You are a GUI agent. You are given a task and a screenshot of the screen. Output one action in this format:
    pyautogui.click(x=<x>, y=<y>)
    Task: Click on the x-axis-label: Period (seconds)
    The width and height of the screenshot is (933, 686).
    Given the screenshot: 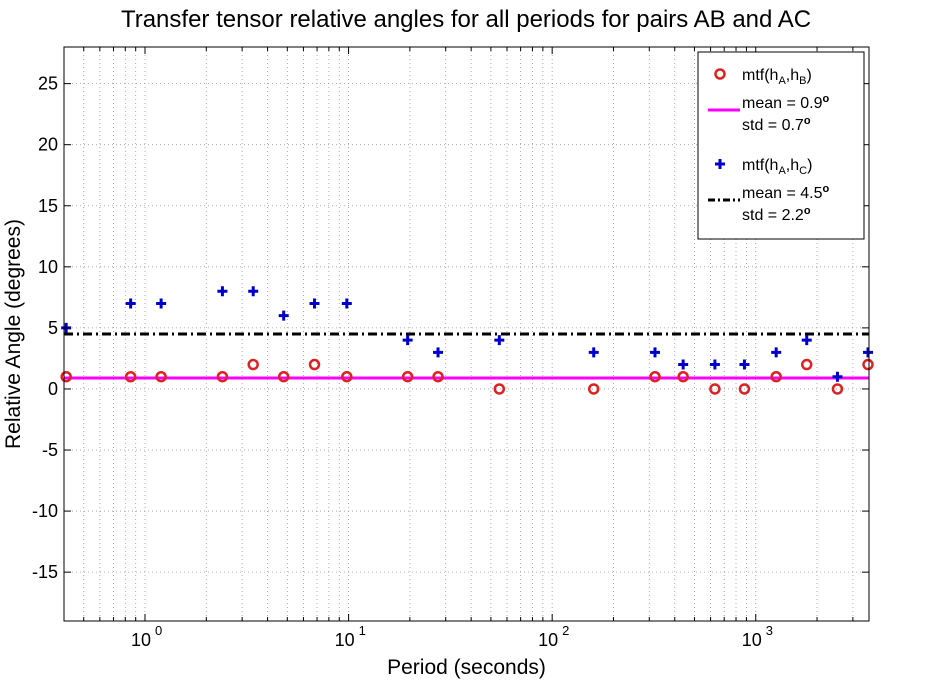 What is the action you would take?
    pyautogui.click(x=466, y=667)
    